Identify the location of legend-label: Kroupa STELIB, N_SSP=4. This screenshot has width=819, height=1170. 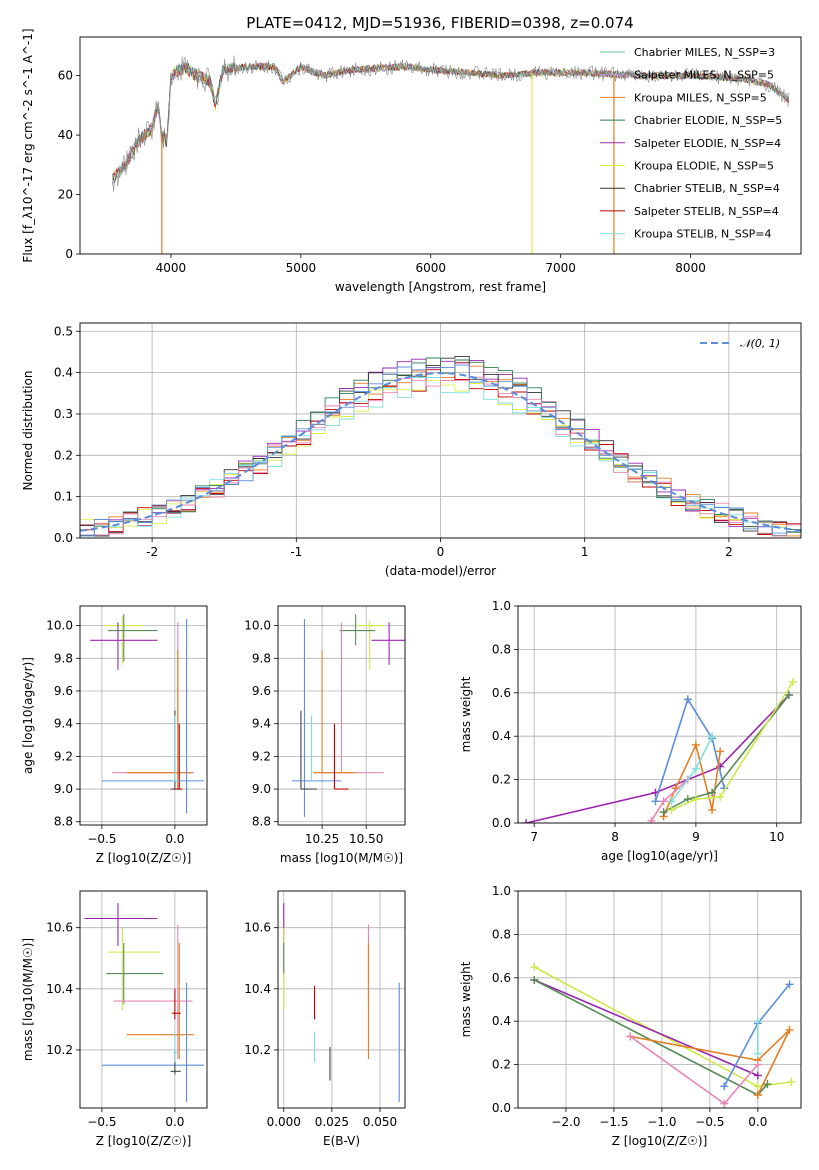
(703, 234).